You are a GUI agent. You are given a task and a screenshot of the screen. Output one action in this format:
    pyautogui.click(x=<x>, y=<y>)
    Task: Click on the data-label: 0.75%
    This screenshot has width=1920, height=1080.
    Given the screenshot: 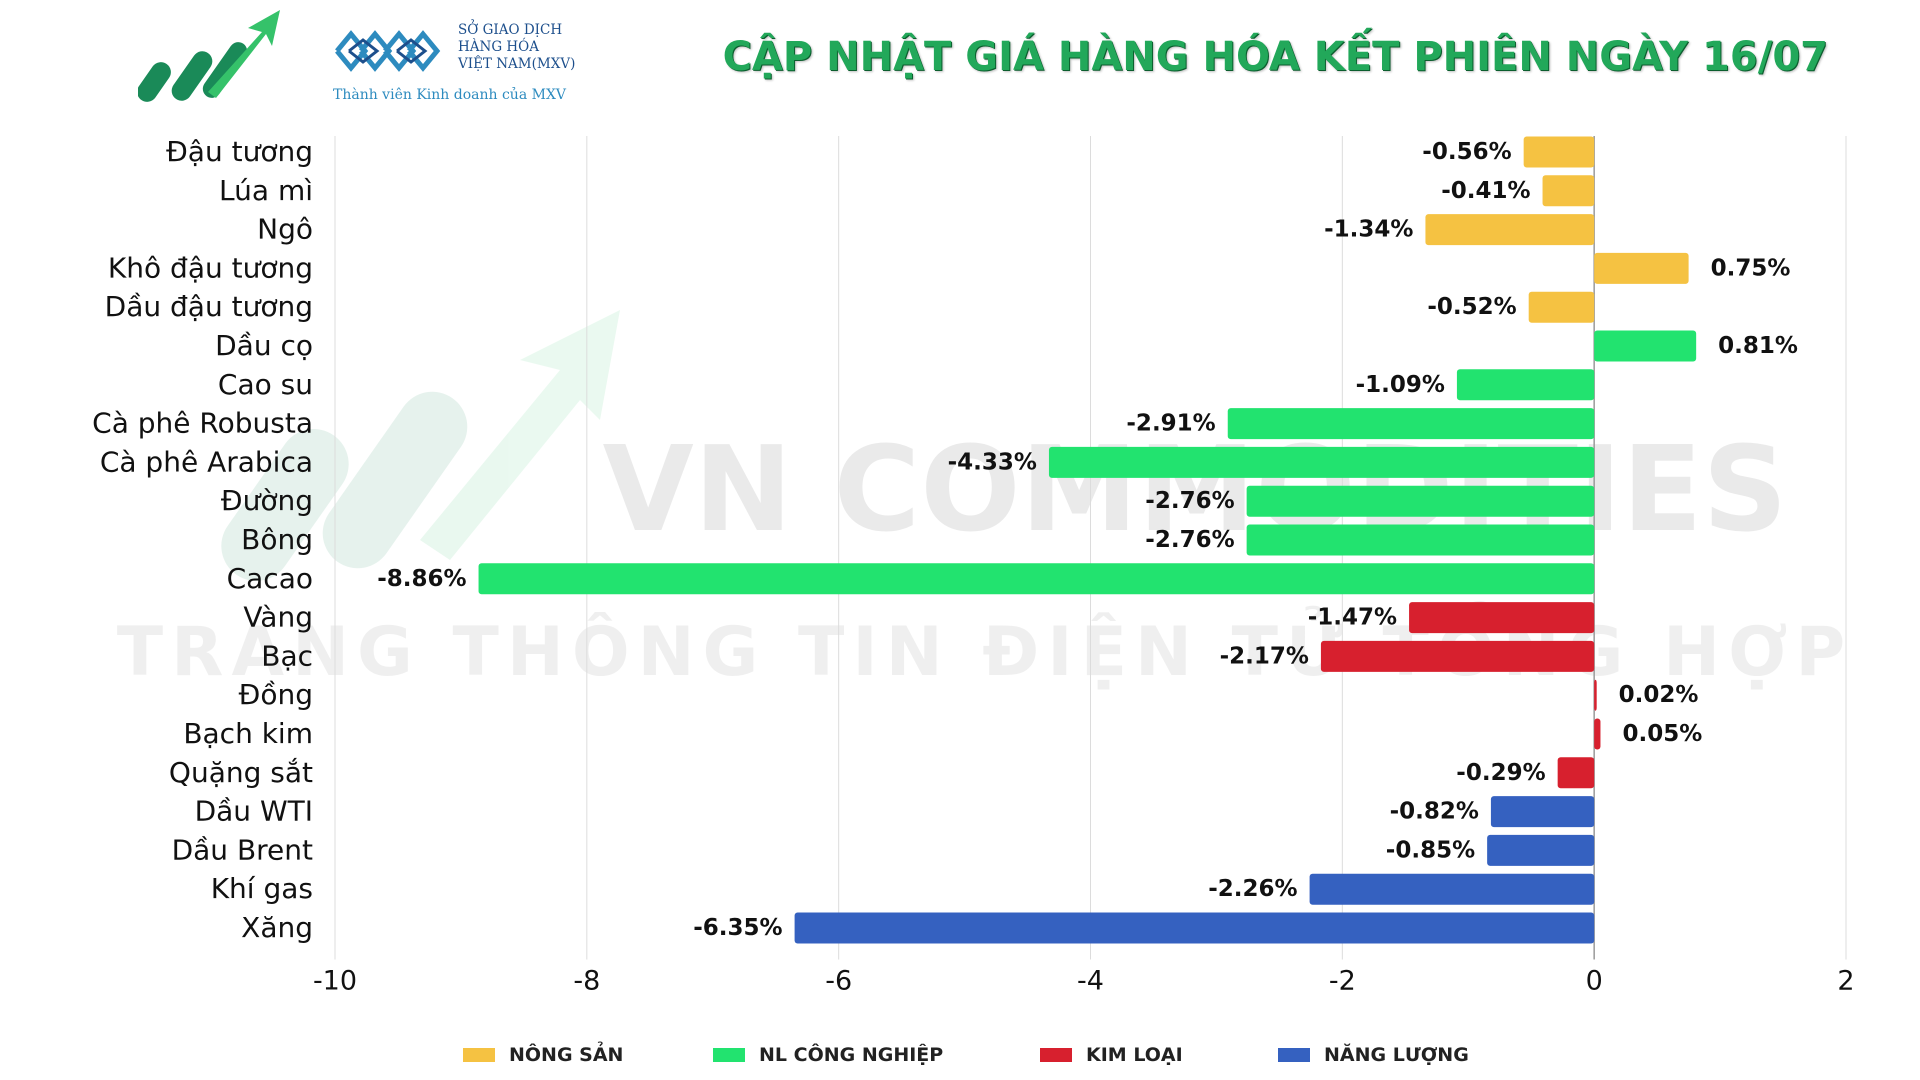 What is the action you would take?
    pyautogui.click(x=1751, y=268)
    